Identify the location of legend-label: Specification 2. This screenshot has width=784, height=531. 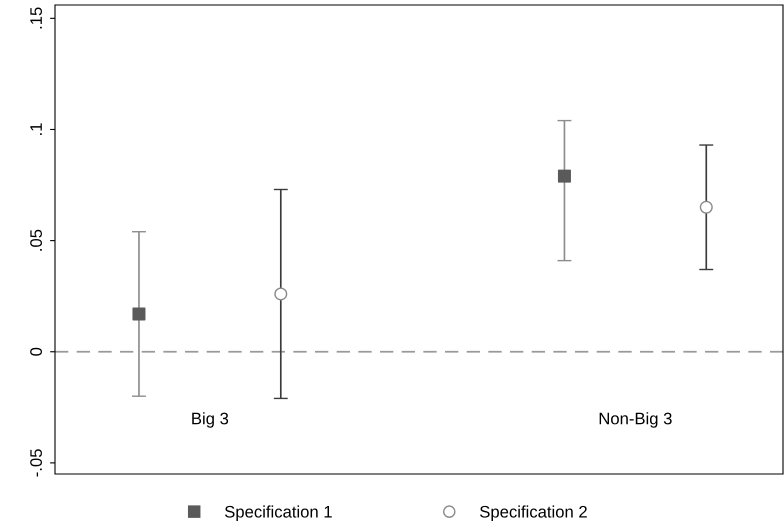
(533, 513).